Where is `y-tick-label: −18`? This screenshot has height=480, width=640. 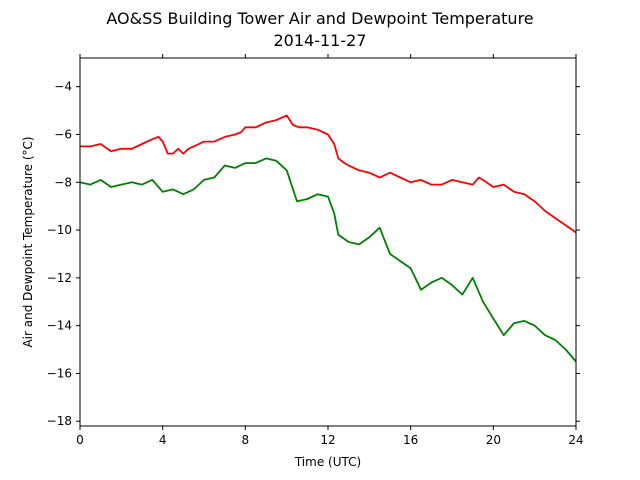
y-tick-label: −18 is located at coordinates (59, 421).